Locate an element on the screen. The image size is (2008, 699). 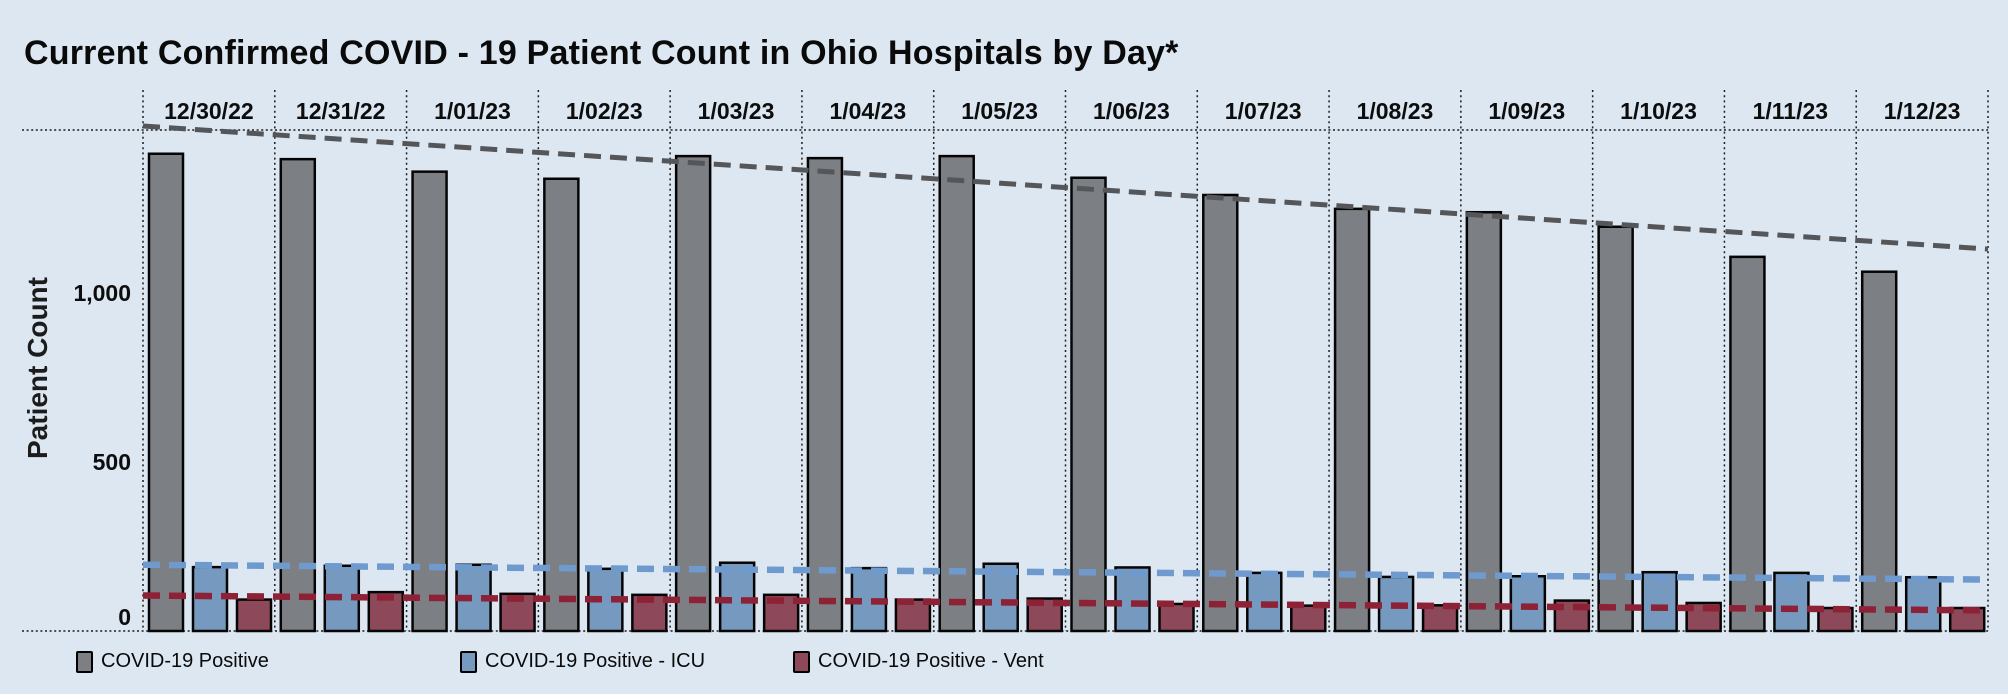
legend-swatch-covid-positive-icu is located at coordinates (468, 661).